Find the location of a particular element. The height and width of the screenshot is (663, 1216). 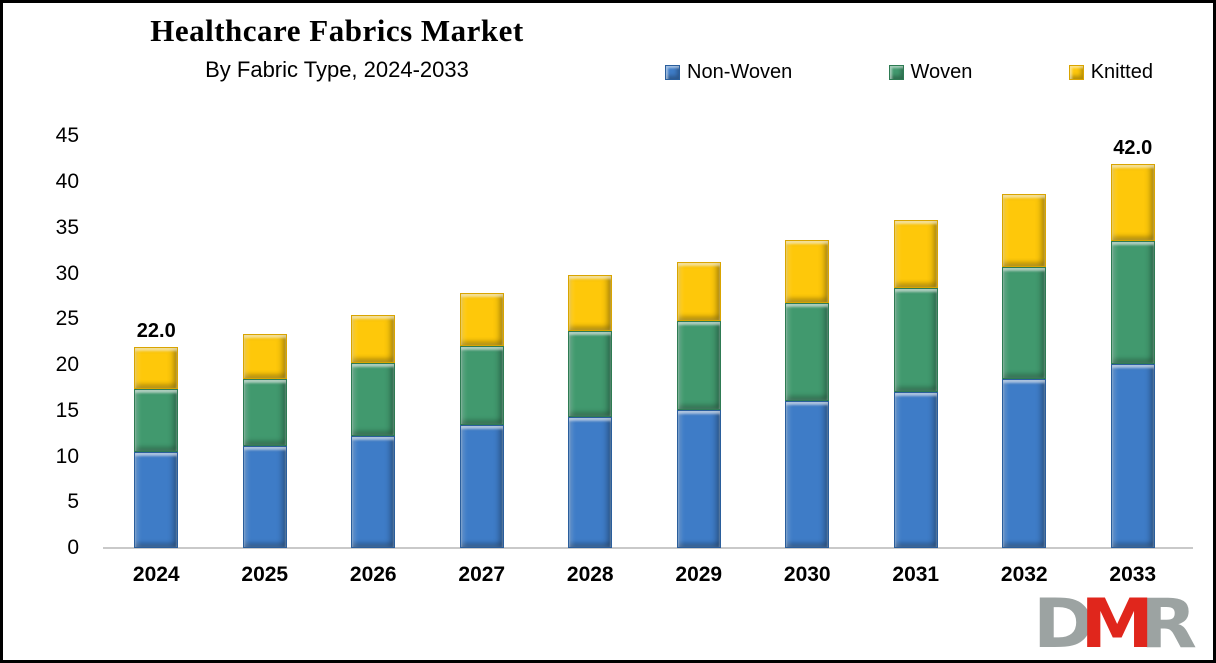

bar-2026 is located at coordinates (373, 342).